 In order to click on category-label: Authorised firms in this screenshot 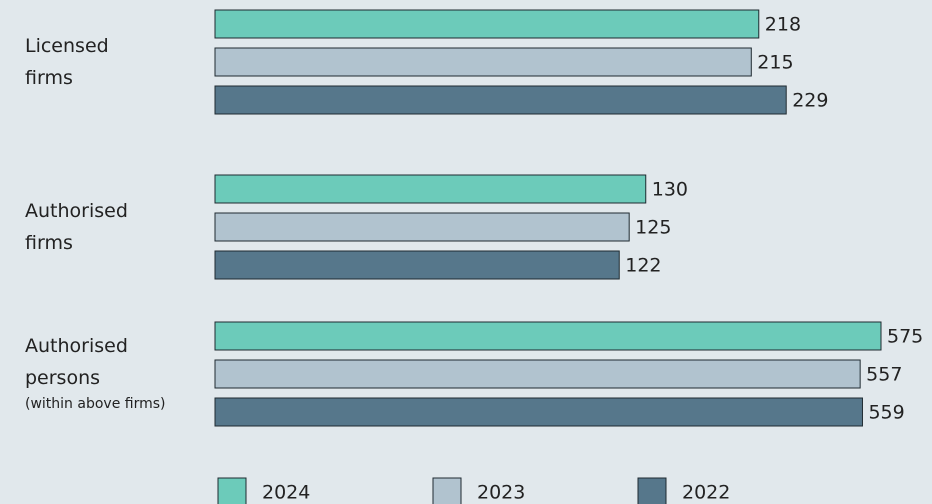, I will do `click(76, 227)`.